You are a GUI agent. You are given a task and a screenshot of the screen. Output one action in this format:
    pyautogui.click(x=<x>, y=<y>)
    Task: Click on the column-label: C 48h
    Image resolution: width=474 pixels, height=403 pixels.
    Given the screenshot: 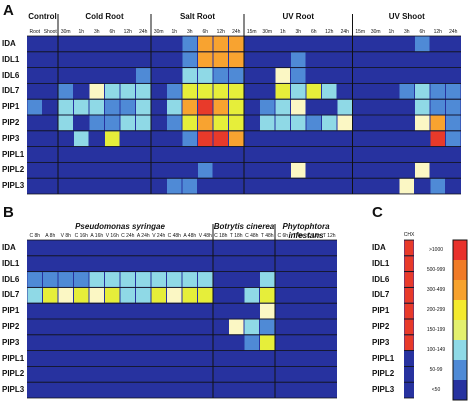 What is the action you would take?
    pyautogui.click(x=174, y=236)
    